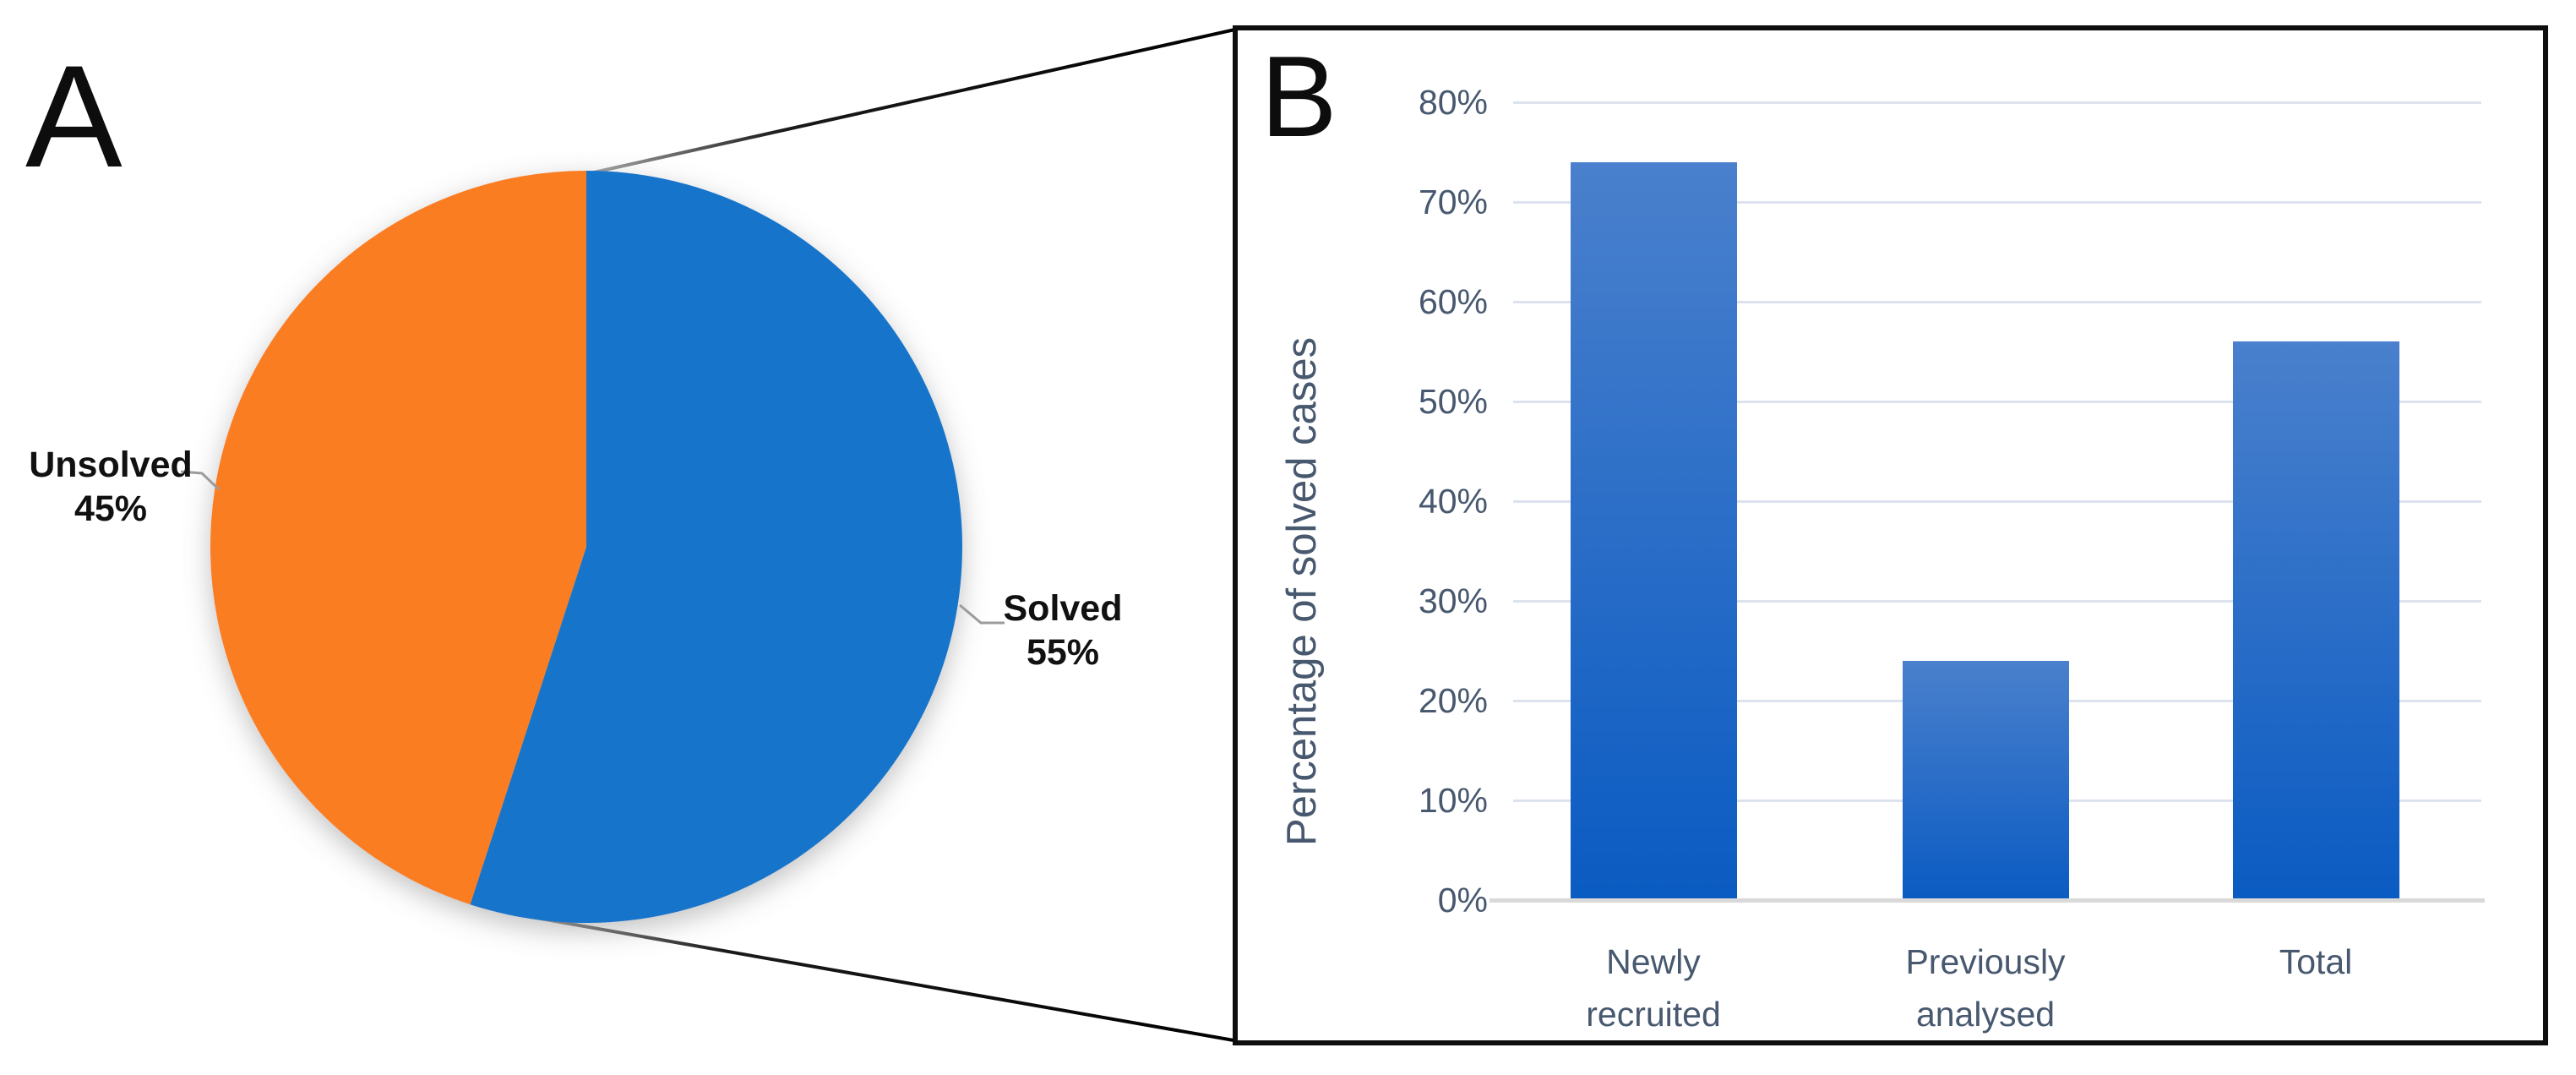  I want to click on y-tick-label-30: 30%, so click(1453, 600).